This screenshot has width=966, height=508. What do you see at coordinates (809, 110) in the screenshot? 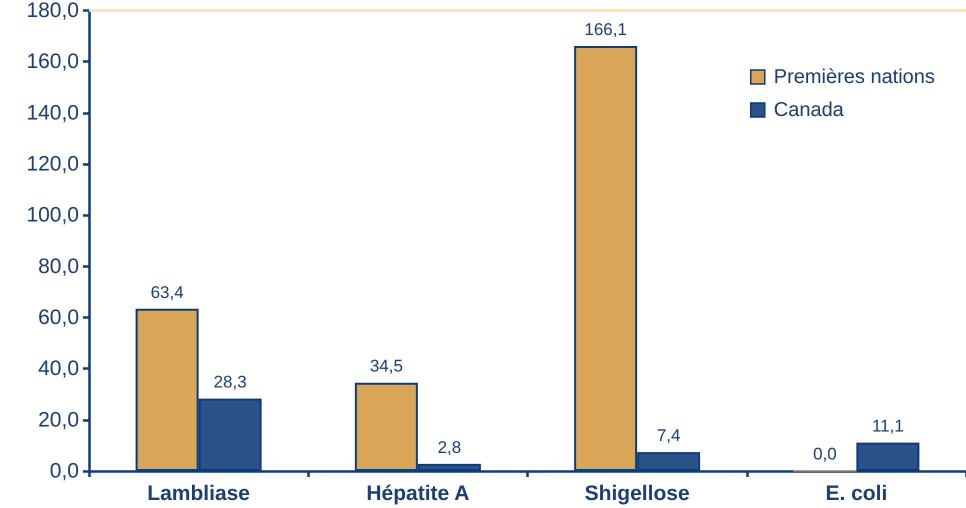
I see `legend-label: Canada` at bounding box center [809, 110].